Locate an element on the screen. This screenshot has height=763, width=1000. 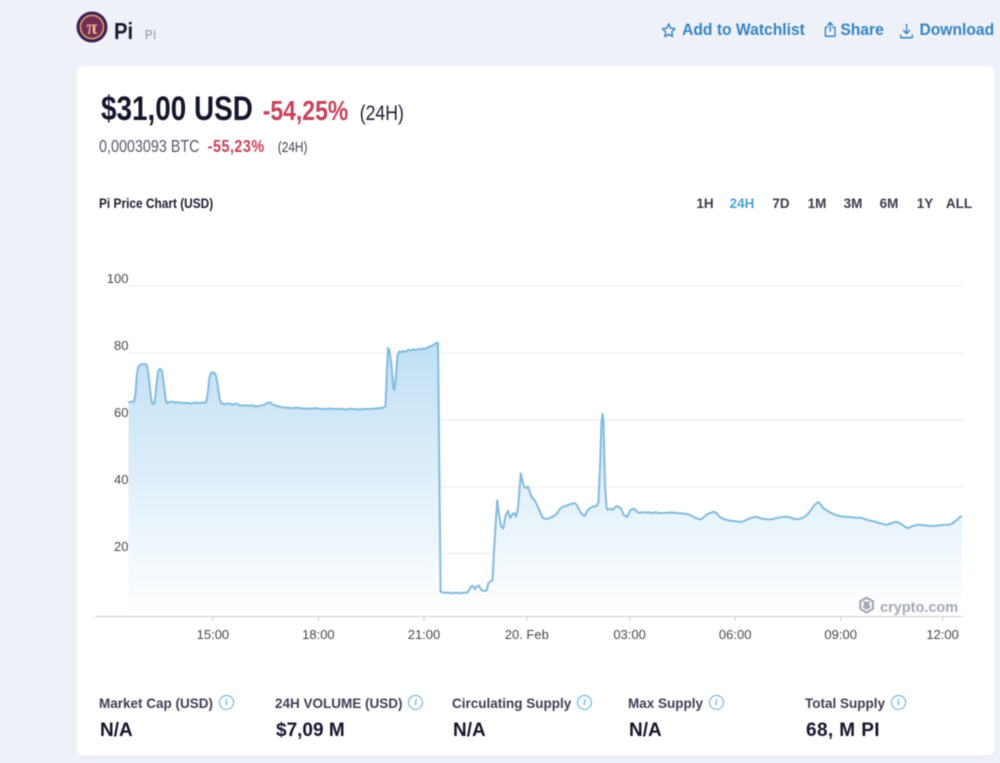
svg-text: 60 is located at coordinates (121, 412).